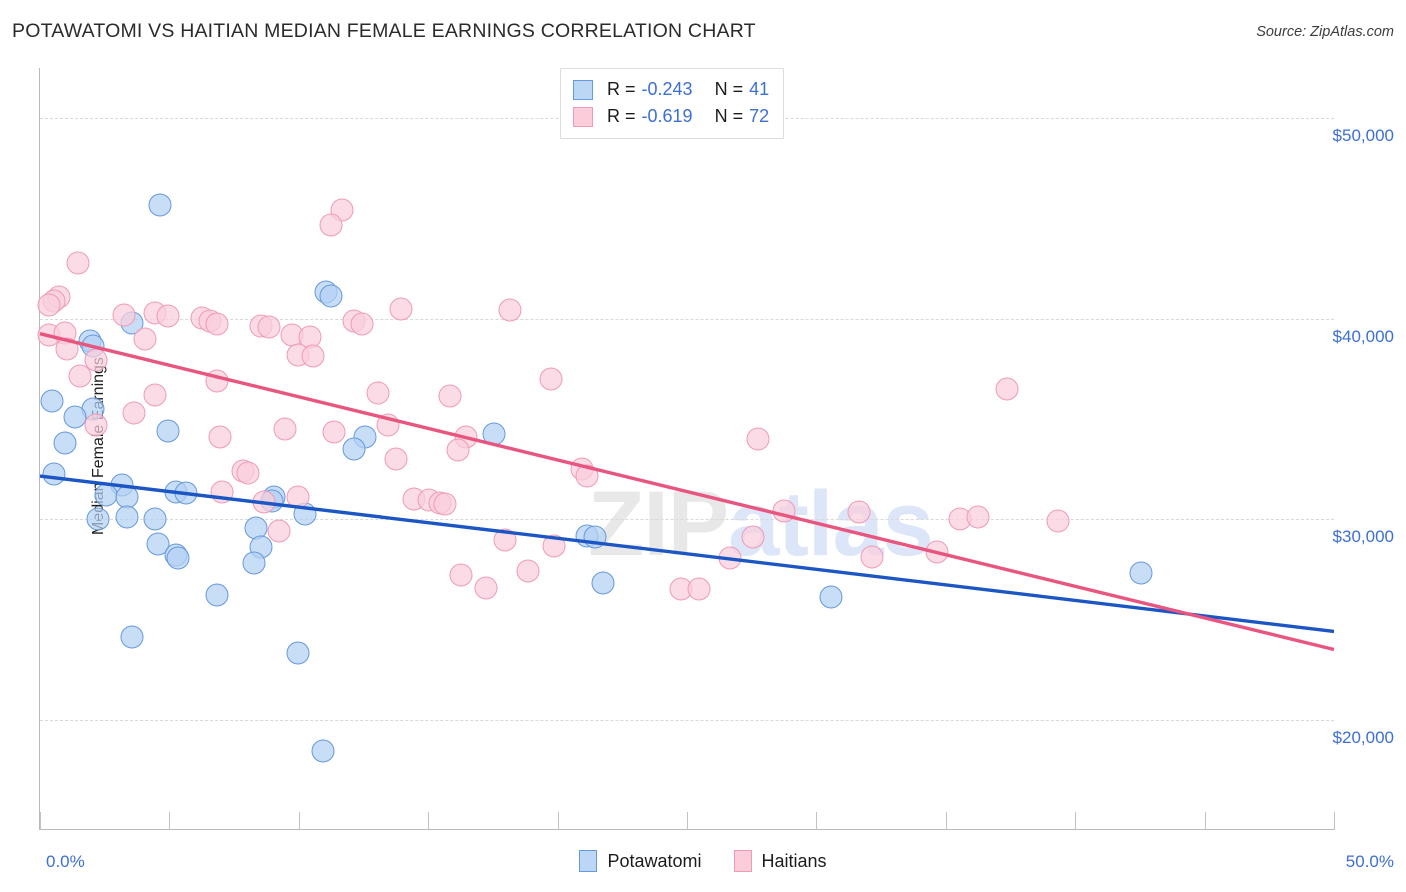  I want to click on x-axis-min-label: 0.0%, so click(65, 861).